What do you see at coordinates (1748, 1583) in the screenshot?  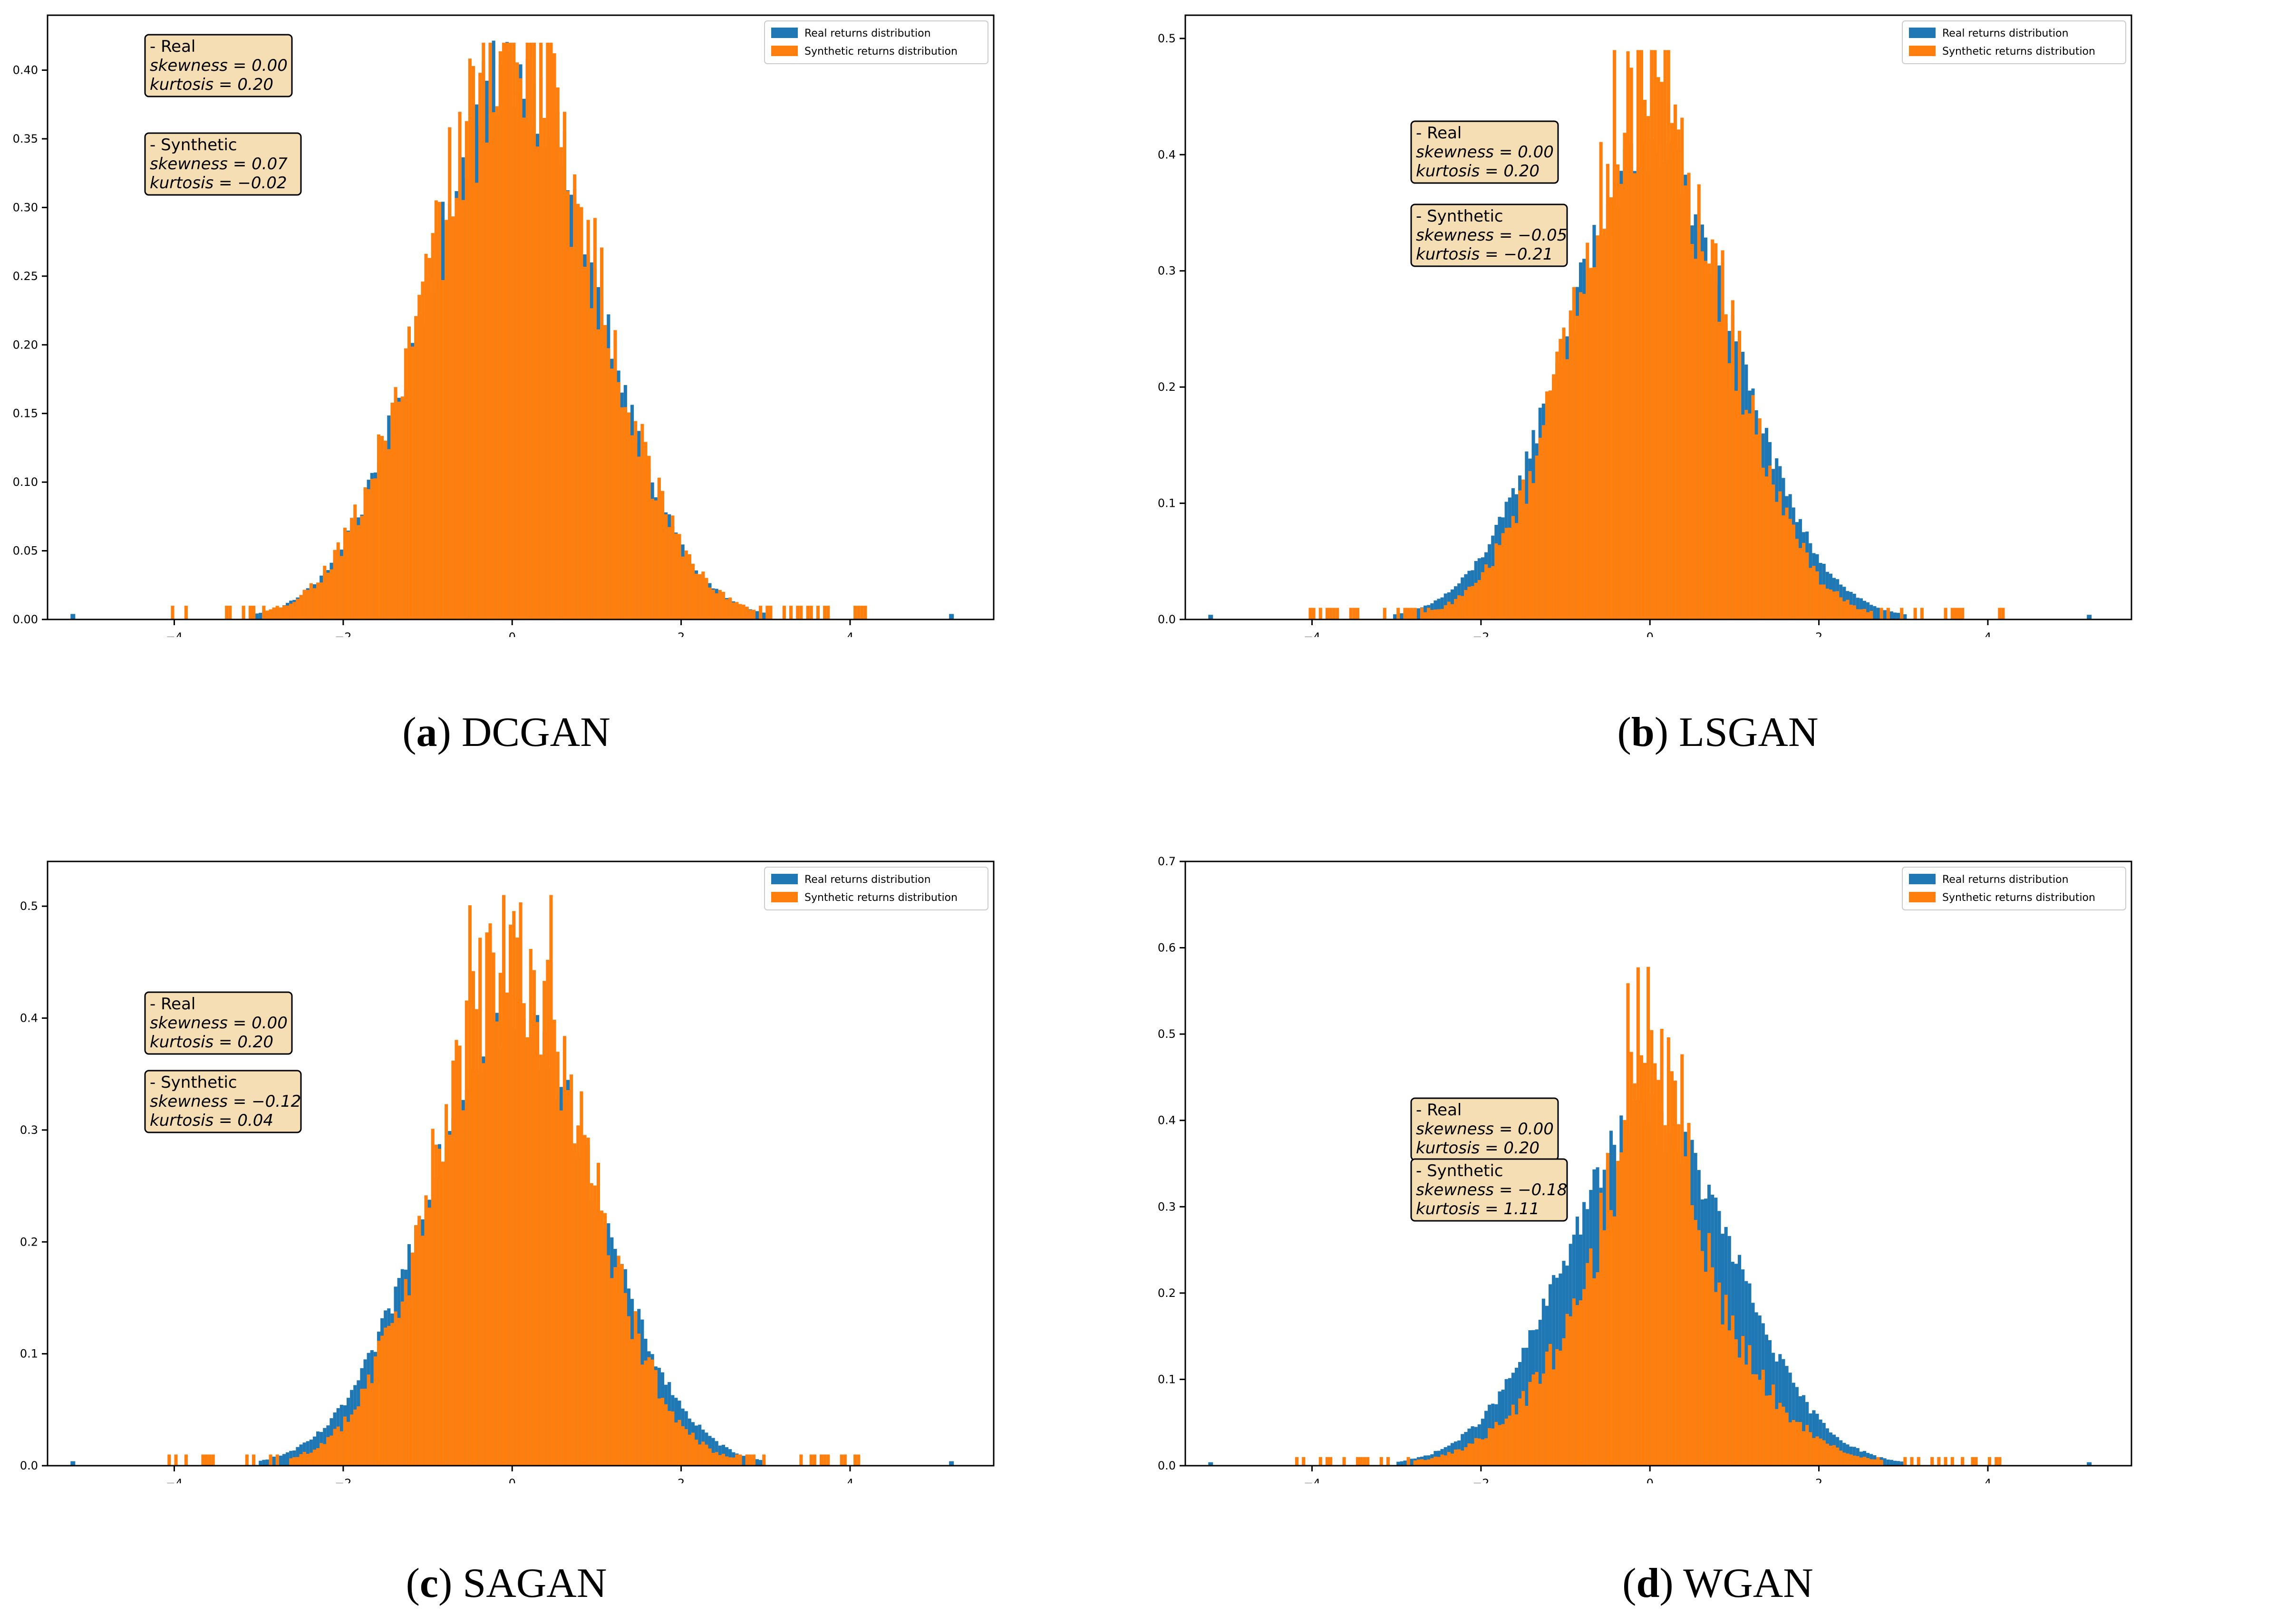 I see `caption-name-d: WGAN` at bounding box center [1748, 1583].